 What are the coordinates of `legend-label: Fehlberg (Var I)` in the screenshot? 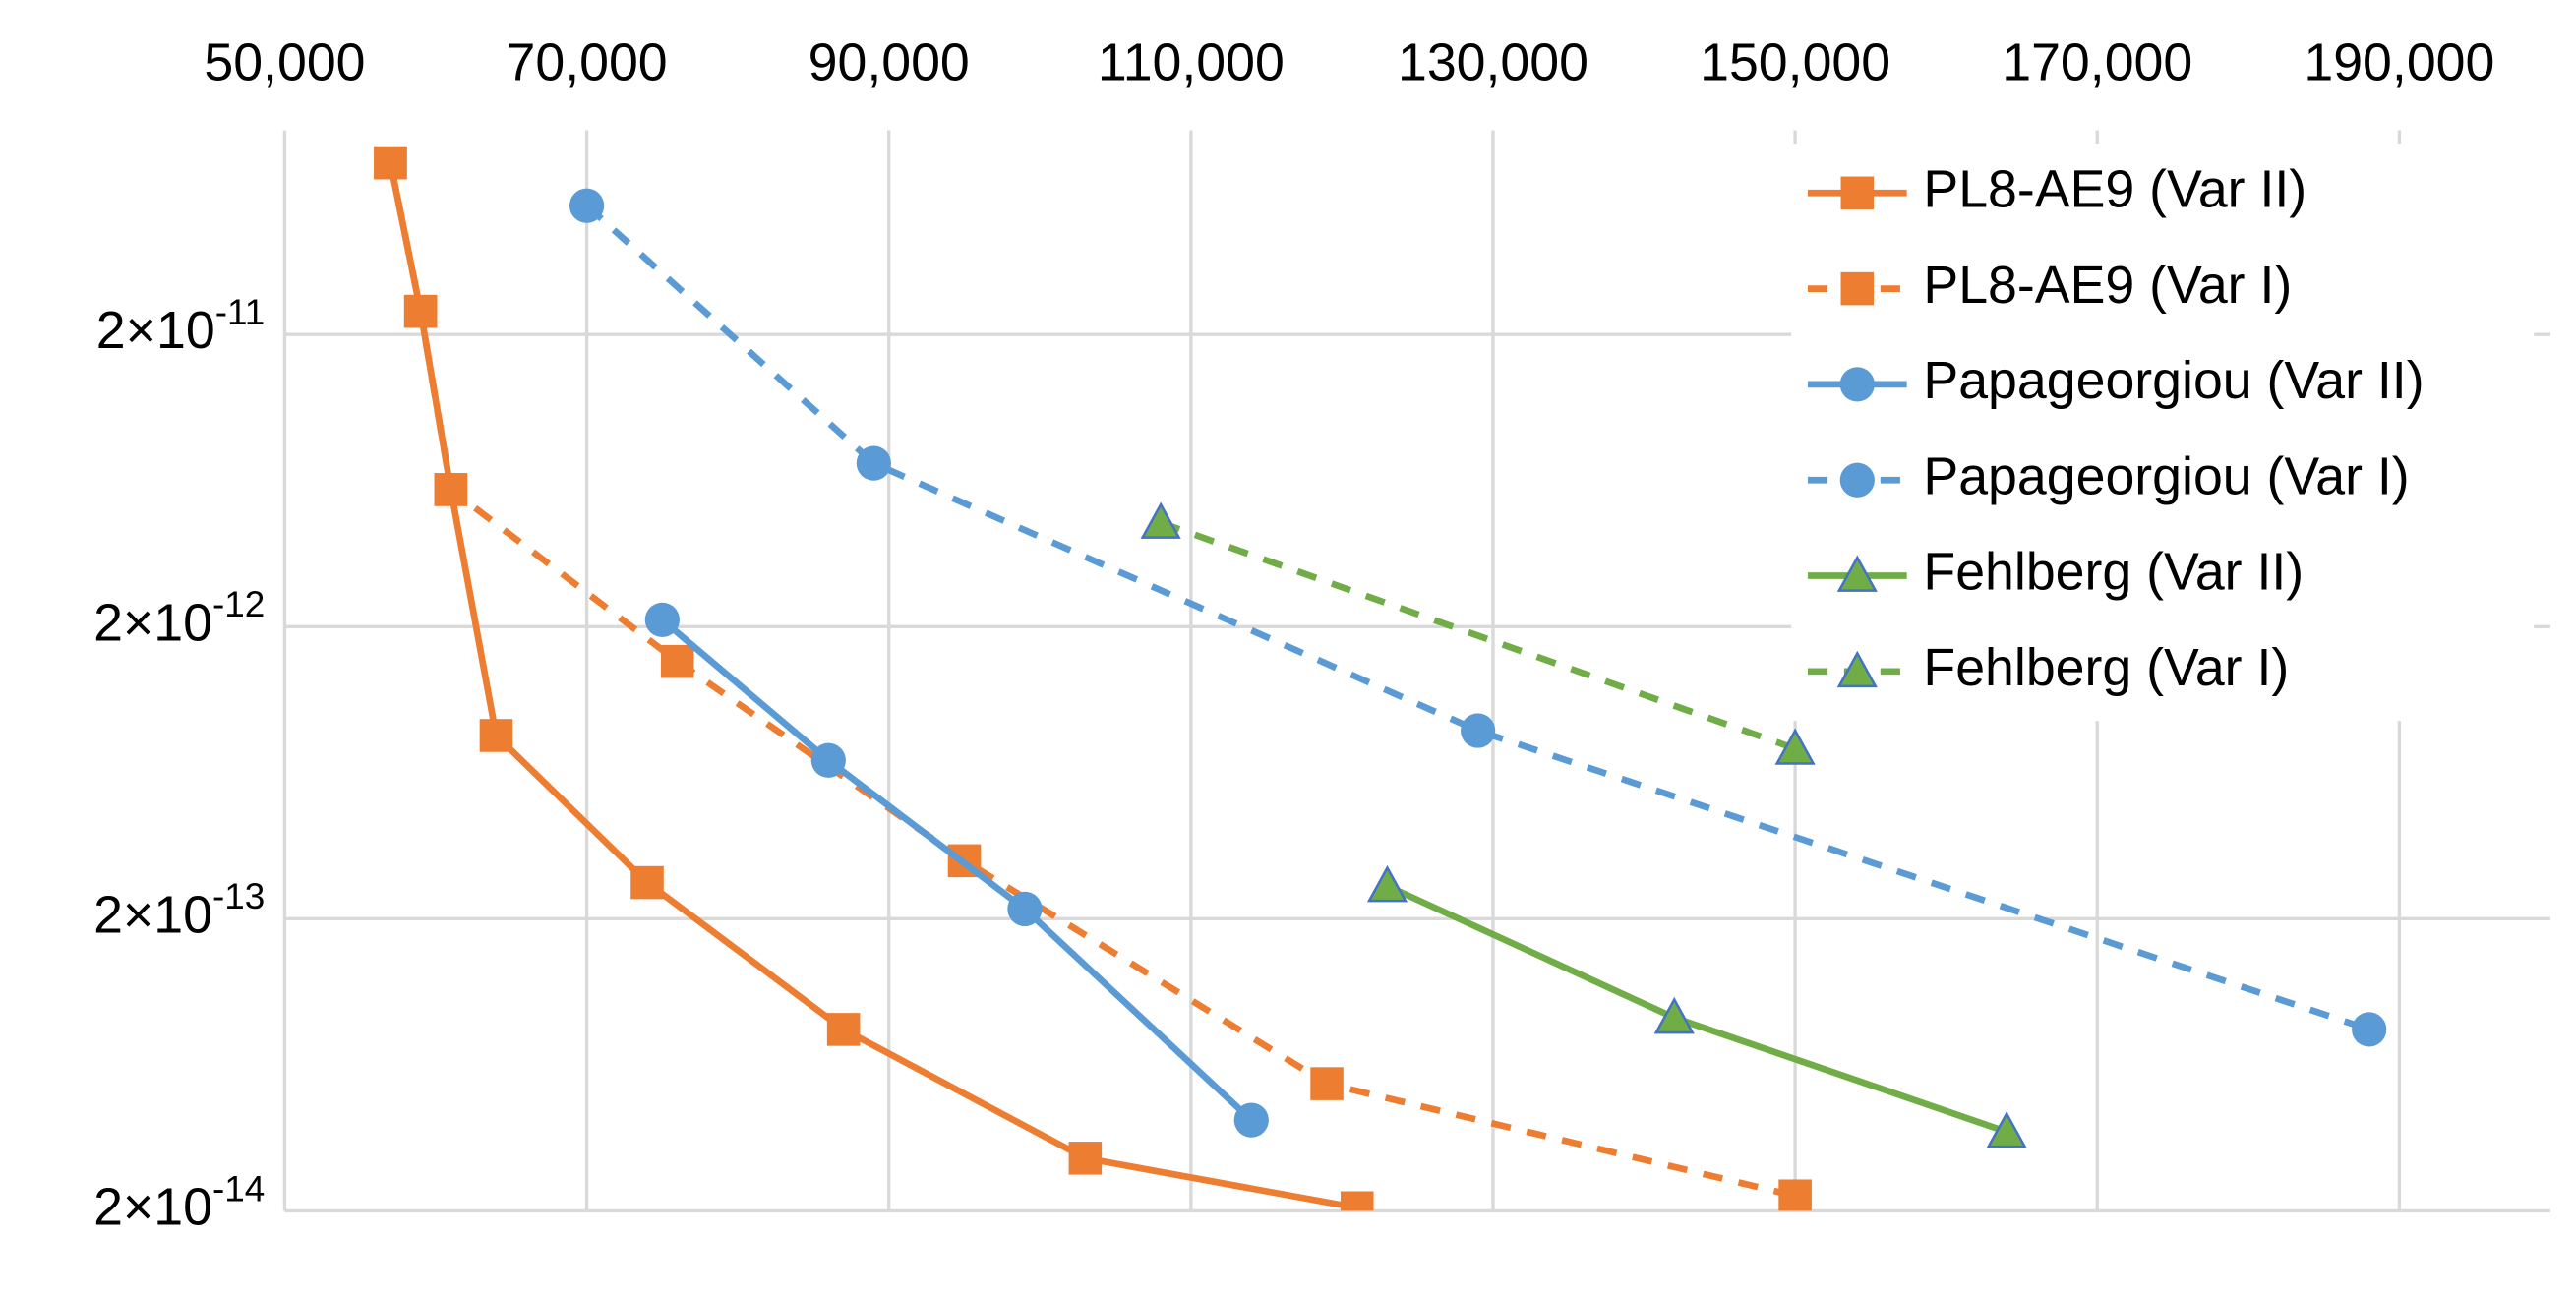 It's located at (2106, 667).